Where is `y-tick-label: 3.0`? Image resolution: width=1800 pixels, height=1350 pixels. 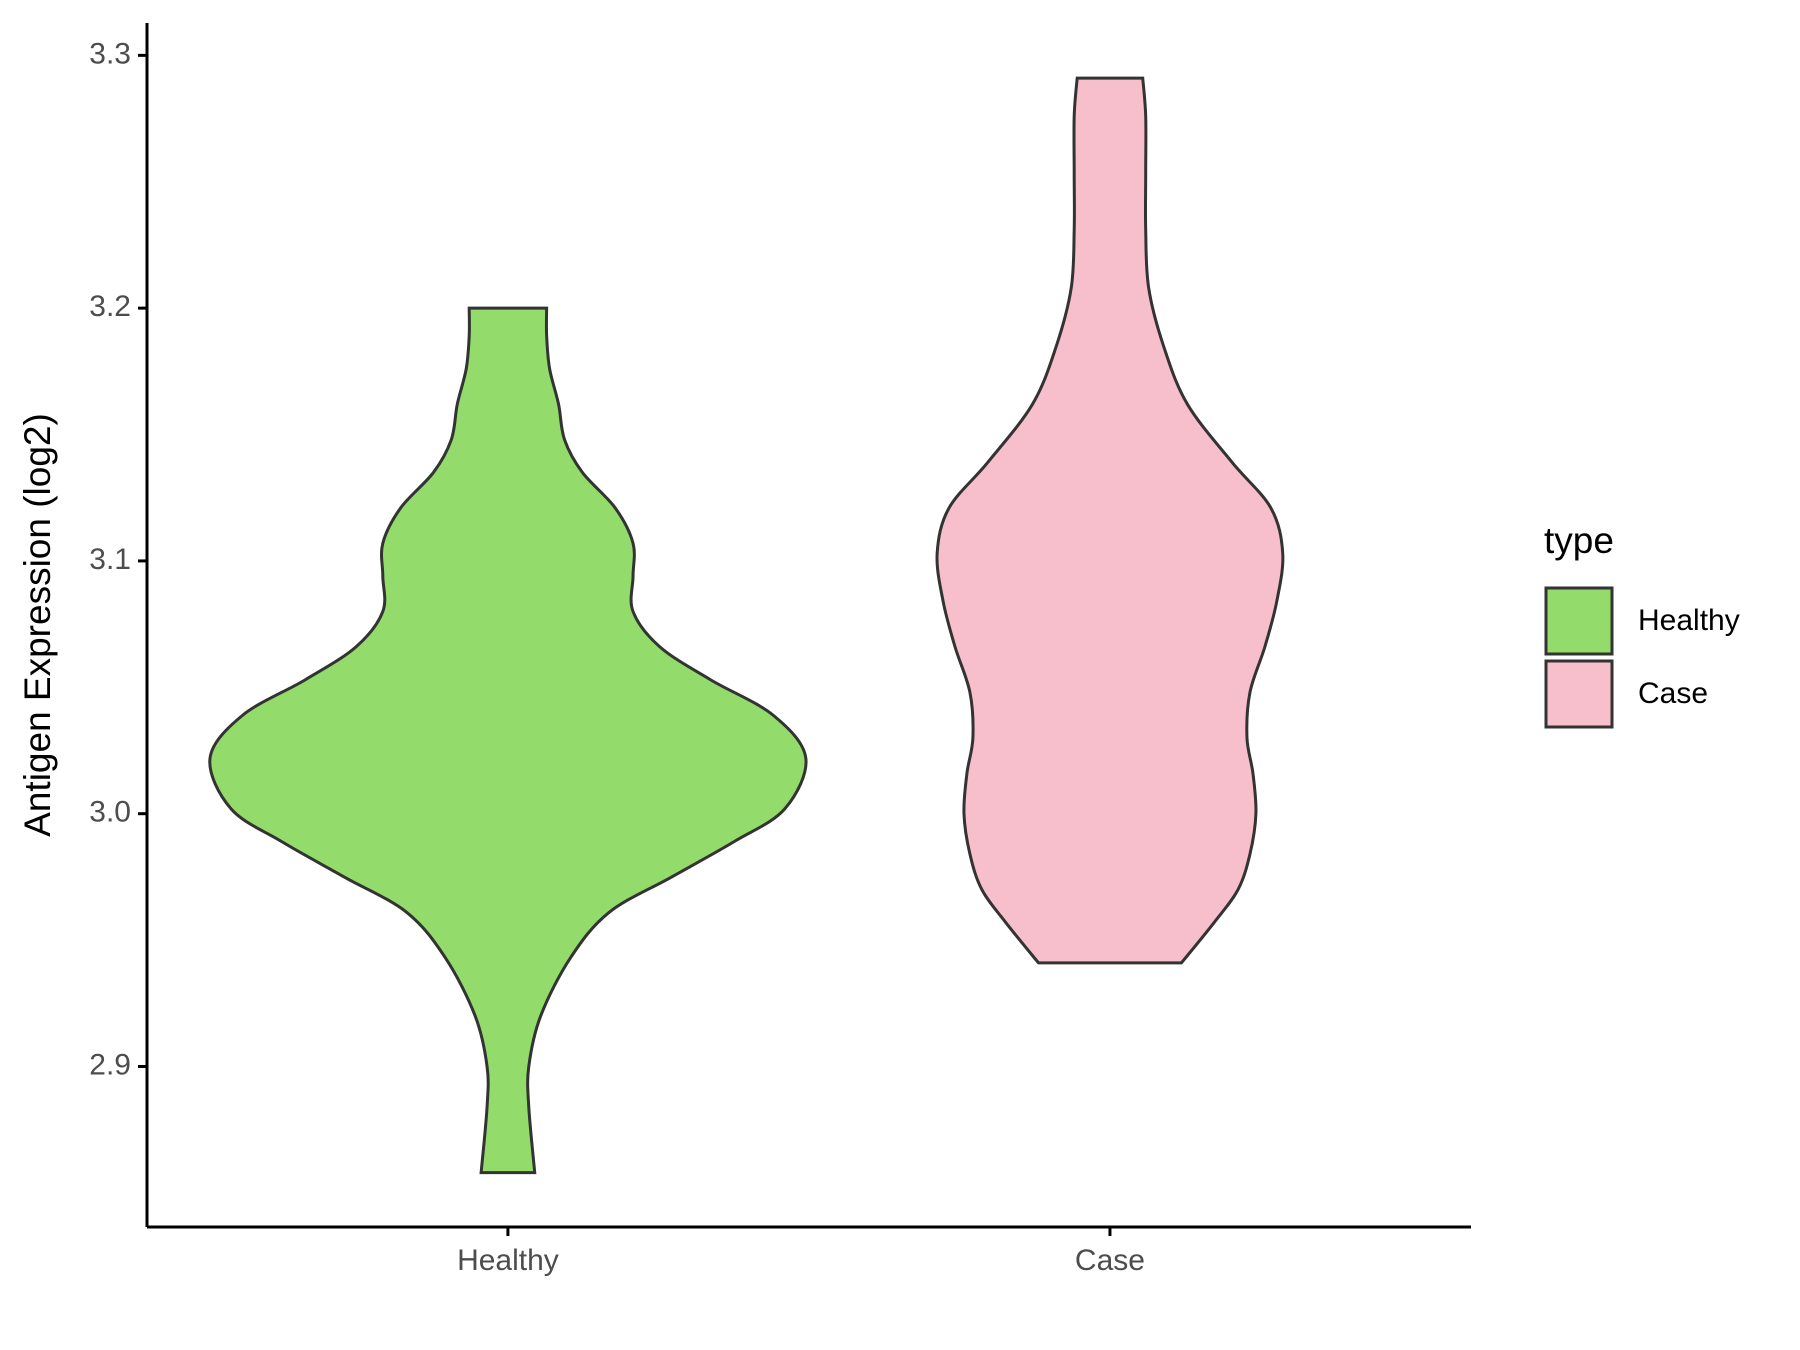 y-tick-label: 3.0 is located at coordinates (110, 812).